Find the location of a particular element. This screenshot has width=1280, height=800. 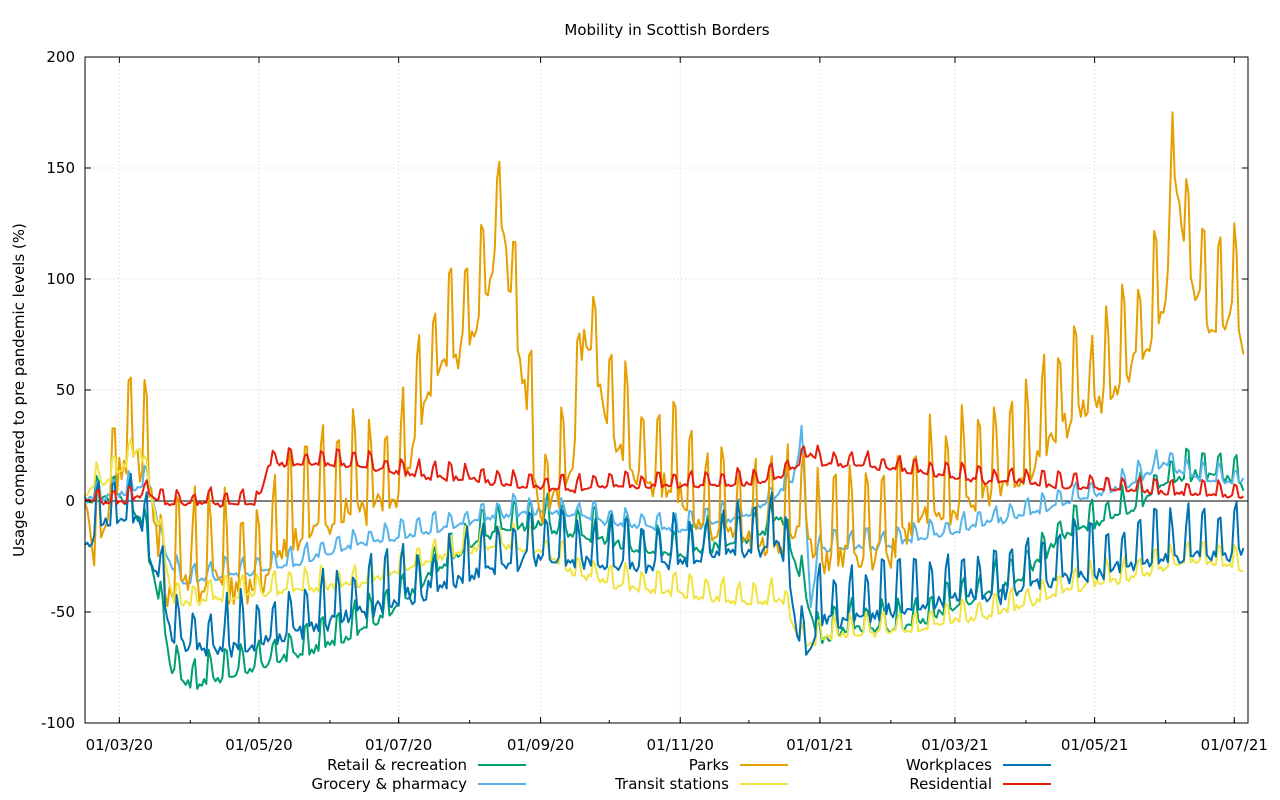

series-line-residential is located at coordinates (664, 476).